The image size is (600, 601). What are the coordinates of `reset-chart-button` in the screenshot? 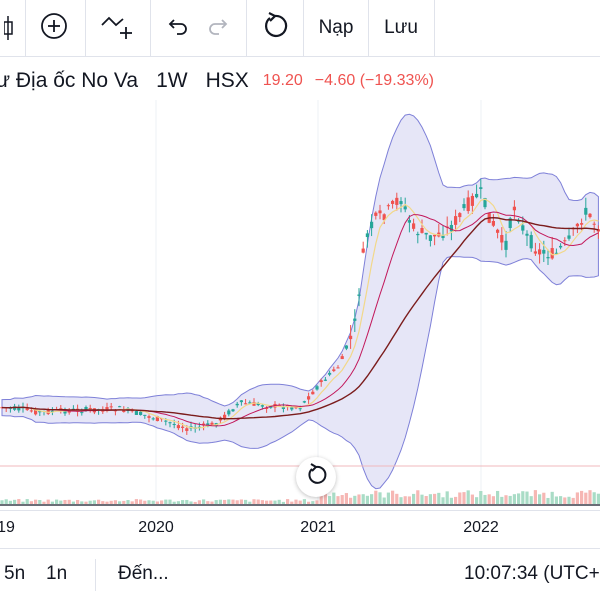 It's located at (316, 477).